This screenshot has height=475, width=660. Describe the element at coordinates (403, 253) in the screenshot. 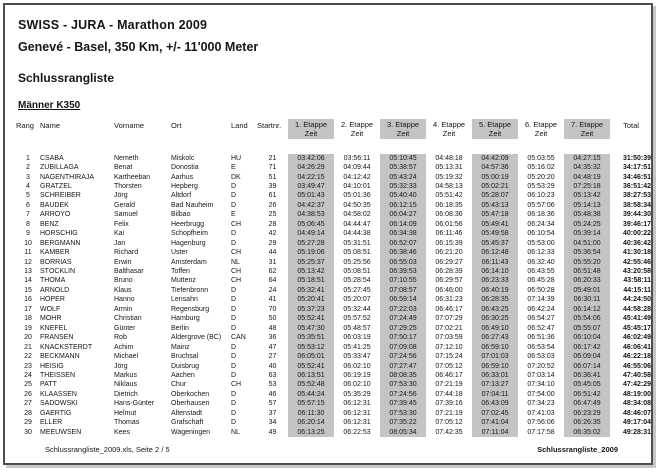

I see `etappe-3-time-cell: 06:38:46` at that location.